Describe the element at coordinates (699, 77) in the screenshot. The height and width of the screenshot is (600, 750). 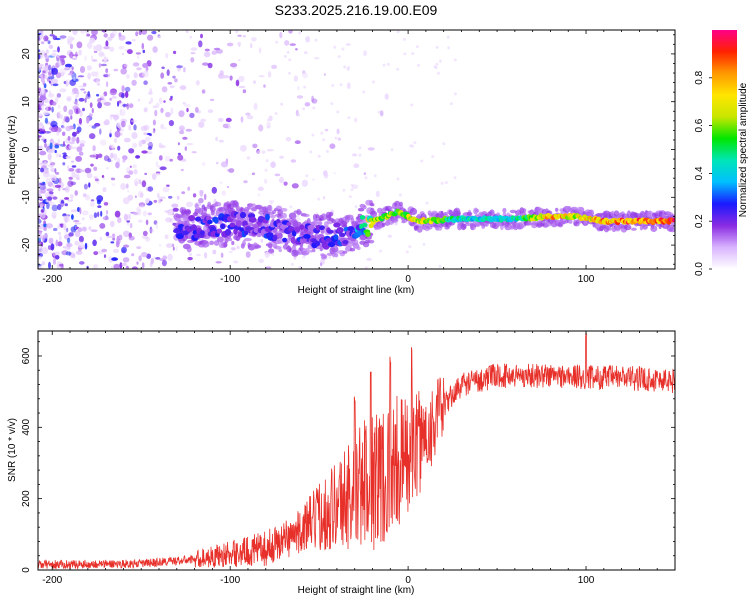
I see `colorbar-tick-label: 0.8` at that location.